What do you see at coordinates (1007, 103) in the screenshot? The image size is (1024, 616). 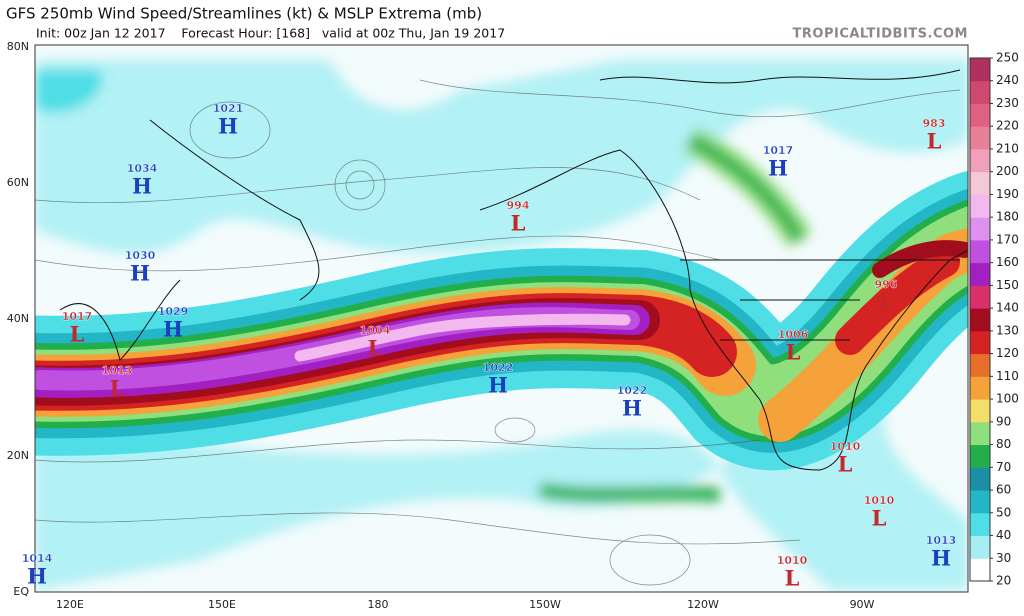 I see `colorbar-label: 230` at bounding box center [1007, 103].